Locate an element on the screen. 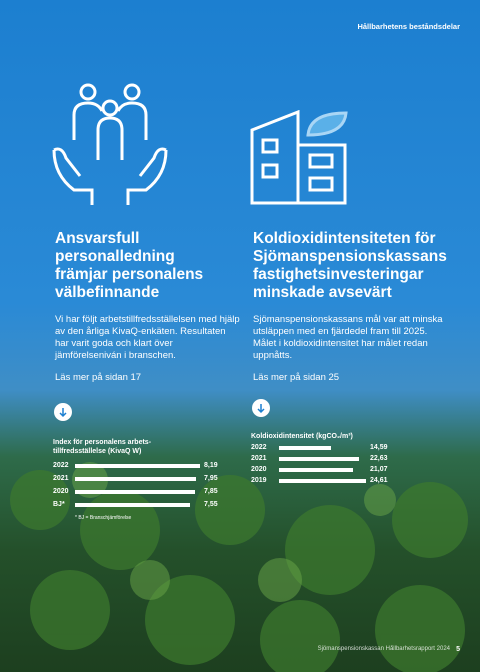  value-label: 7,55 is located at coordinates (211, 504).